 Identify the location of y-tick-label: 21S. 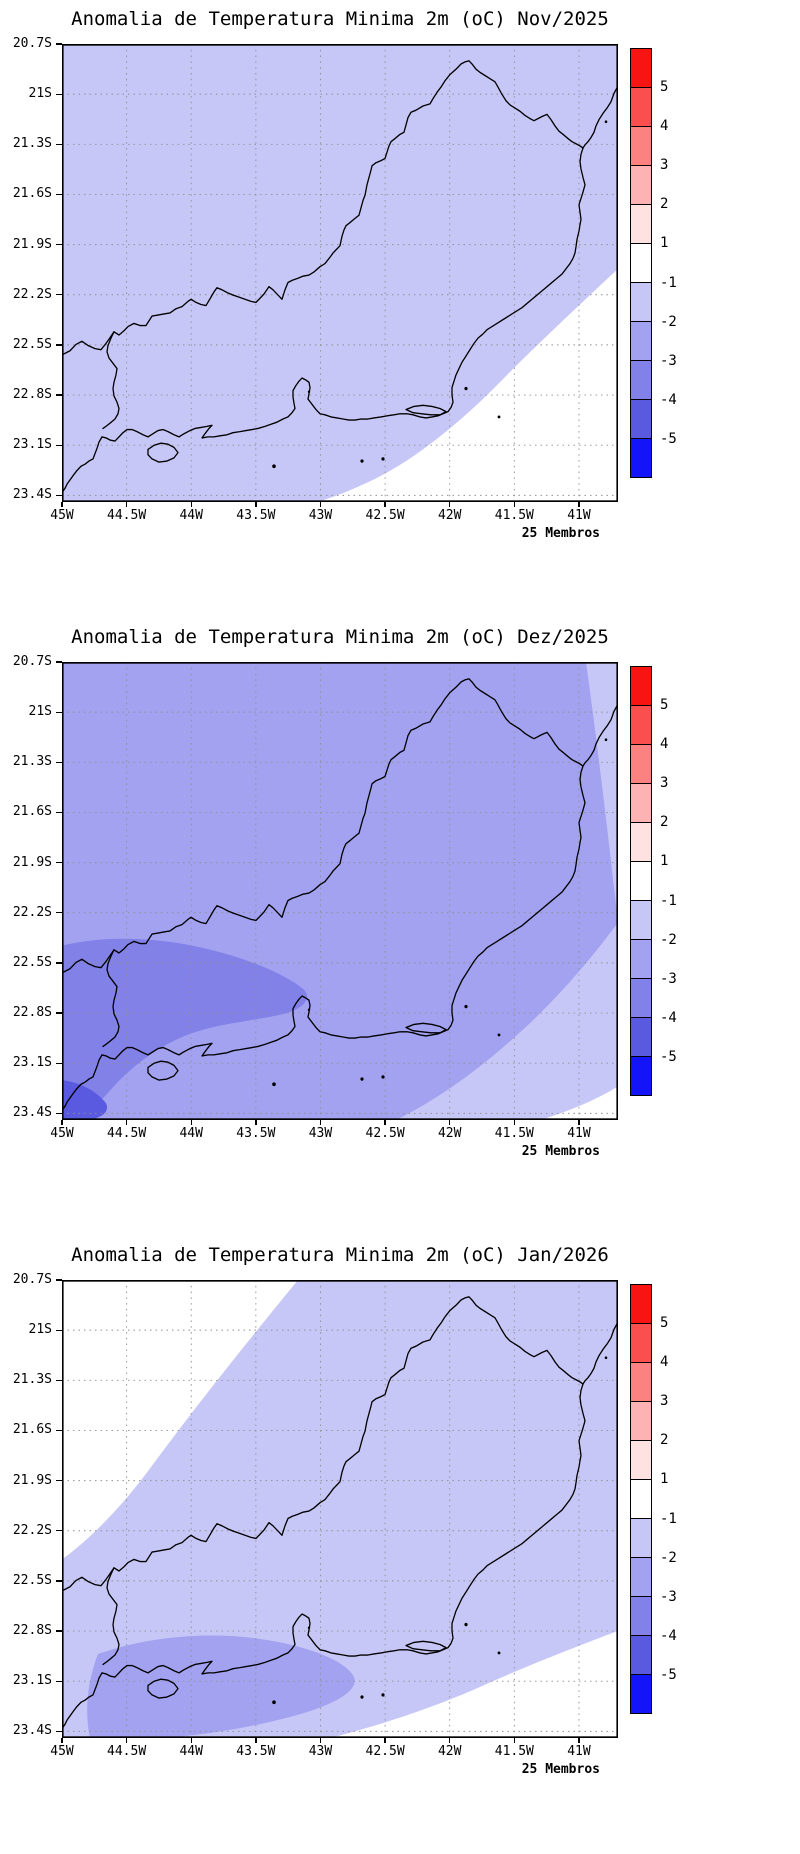
(40, 1330).